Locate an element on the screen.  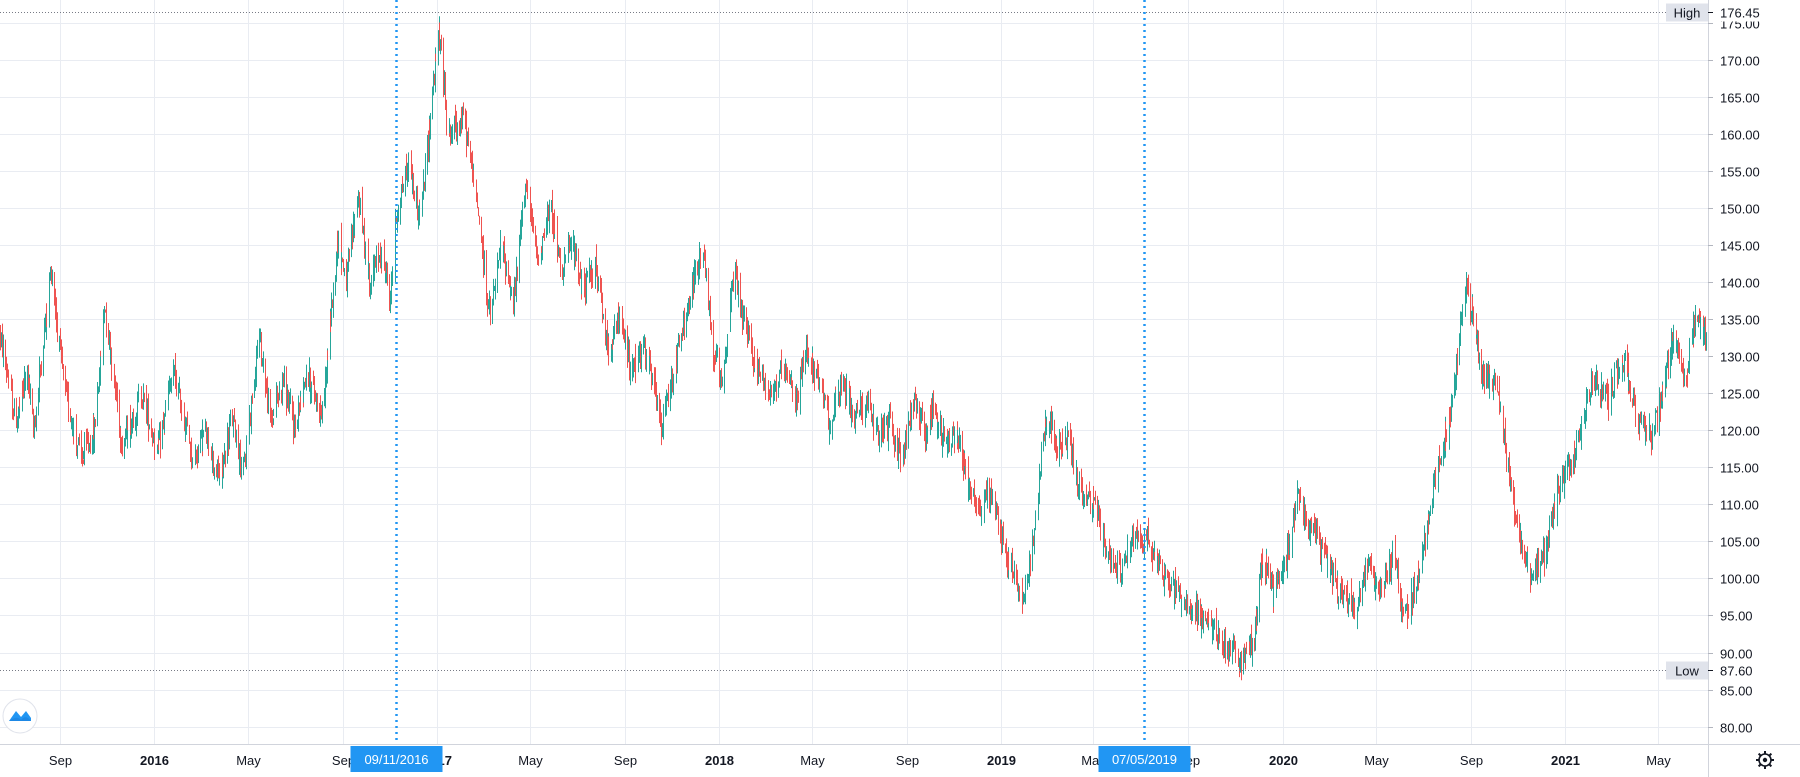
high-value-bg is located at coordinates (1754, 12).